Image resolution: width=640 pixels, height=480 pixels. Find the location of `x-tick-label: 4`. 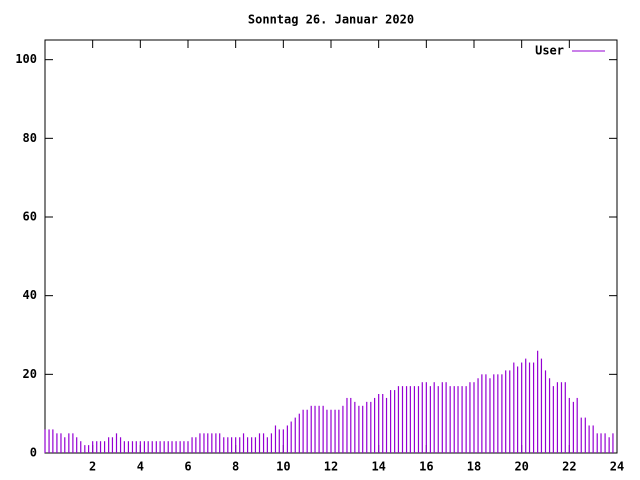

x-tick-label: 4 is located at coordinates (140, 467).